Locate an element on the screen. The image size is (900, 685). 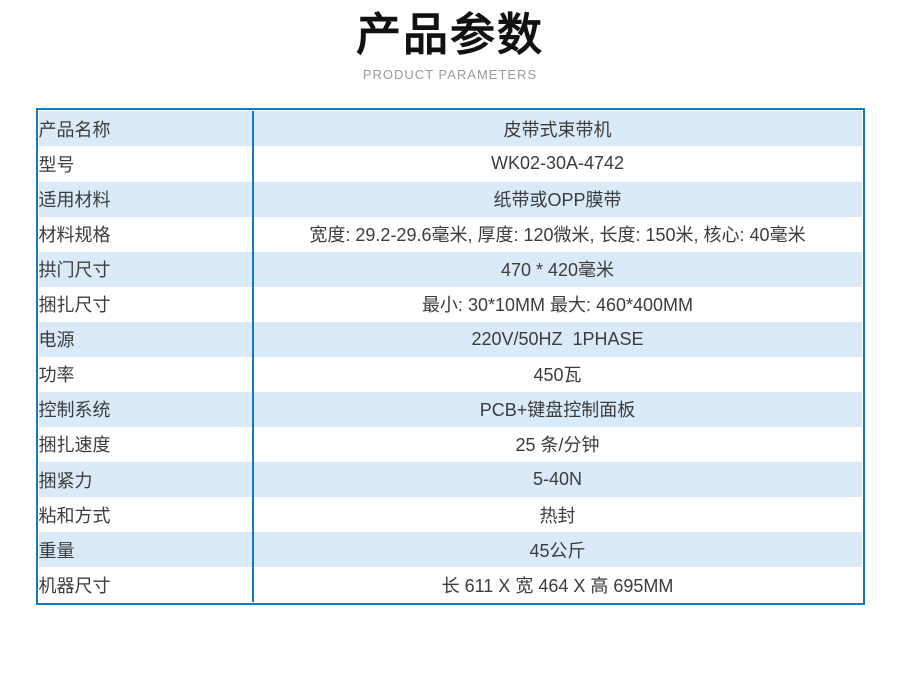
spec-label: 适用材料 is located at coordinates (146, 199).